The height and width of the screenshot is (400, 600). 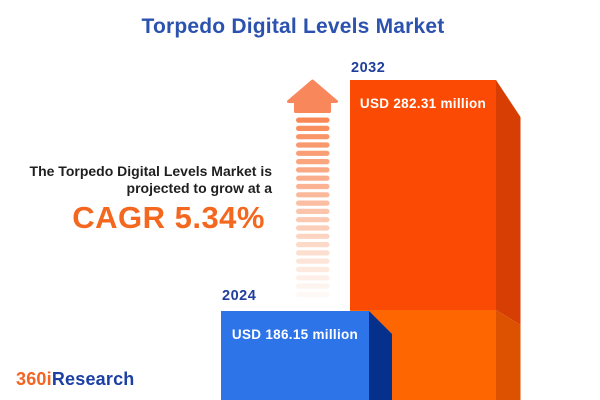 What do you see at coordinates (508, 355) in the screenshot?
I see `bar-2032-side-lower` at bounding box center [508, 355].